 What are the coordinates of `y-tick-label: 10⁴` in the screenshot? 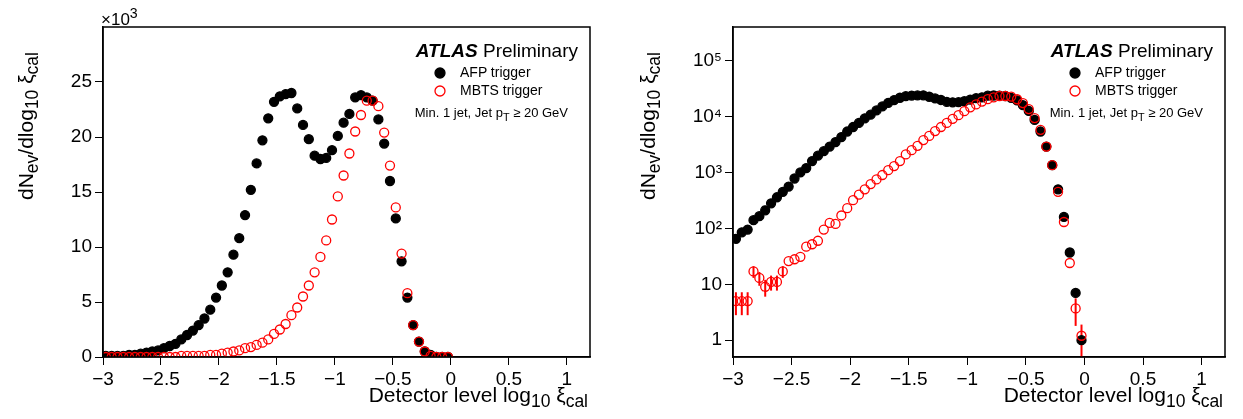 It's located at (707, 115).